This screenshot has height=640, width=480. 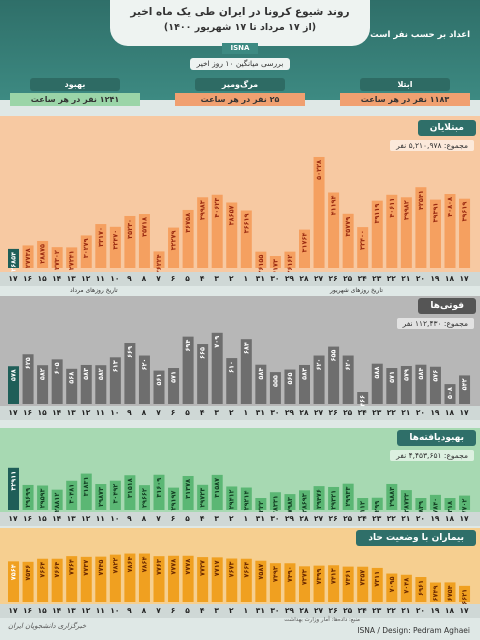 What do you see at coordinates (392, 377) in the screenshot?
I see `bar-label: ۵۷۱` at bounding box center [392, 377].